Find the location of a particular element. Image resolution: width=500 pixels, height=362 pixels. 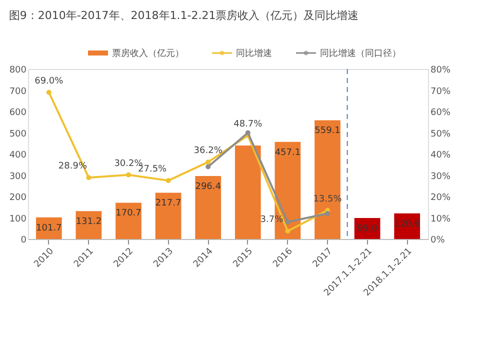

y-tick-label: 600 is located at coordinates (18, 113).